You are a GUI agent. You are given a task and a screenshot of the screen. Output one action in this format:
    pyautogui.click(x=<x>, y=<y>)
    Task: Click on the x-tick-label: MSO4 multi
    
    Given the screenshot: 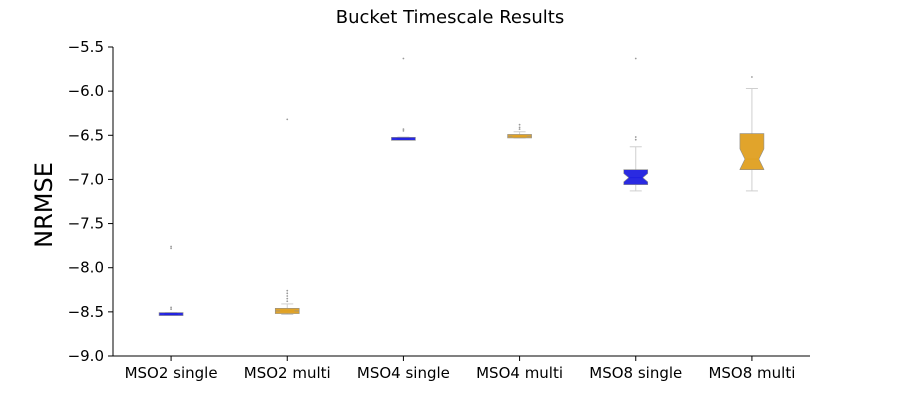 What is the action you would take?
    pyautogui.click(x=519, y=373)
    